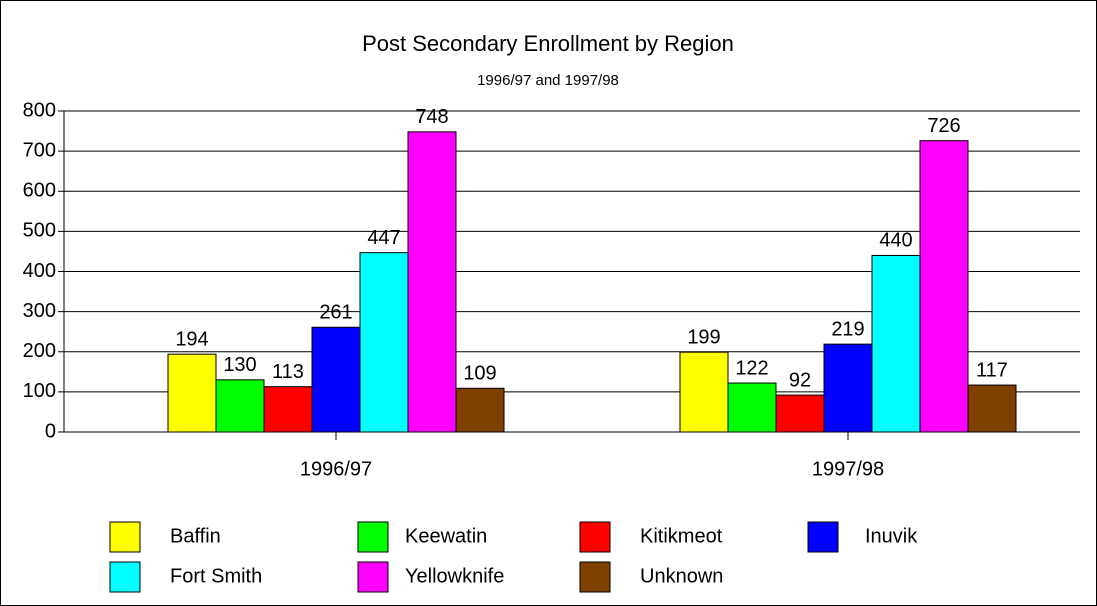  Describe the element at coordinates (239, 365) in the screenshot. I see `data-label: 130` at that location.